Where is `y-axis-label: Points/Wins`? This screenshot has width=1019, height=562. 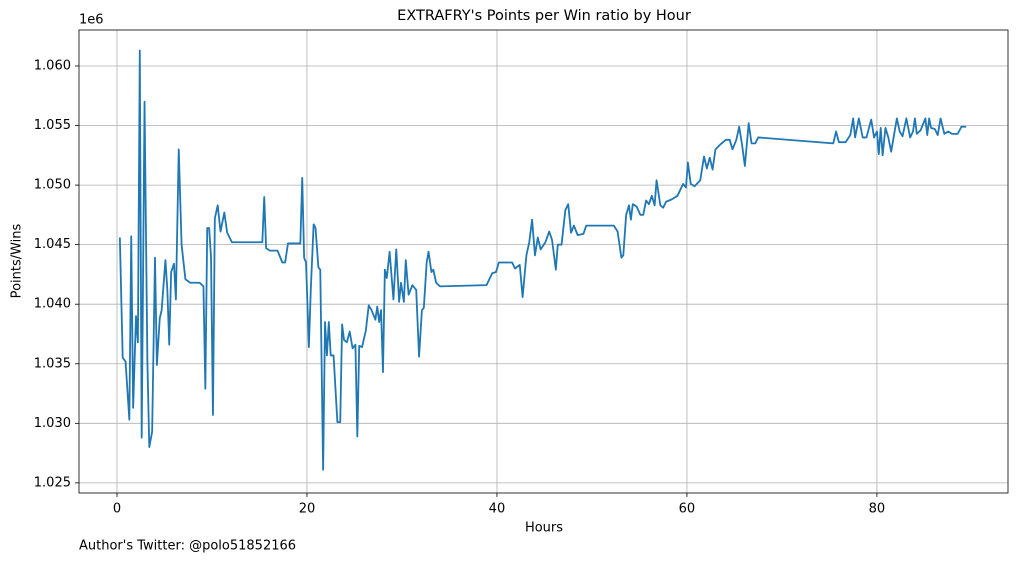
y-axis-label: Points/Wins is located at coordinates (17, 260).